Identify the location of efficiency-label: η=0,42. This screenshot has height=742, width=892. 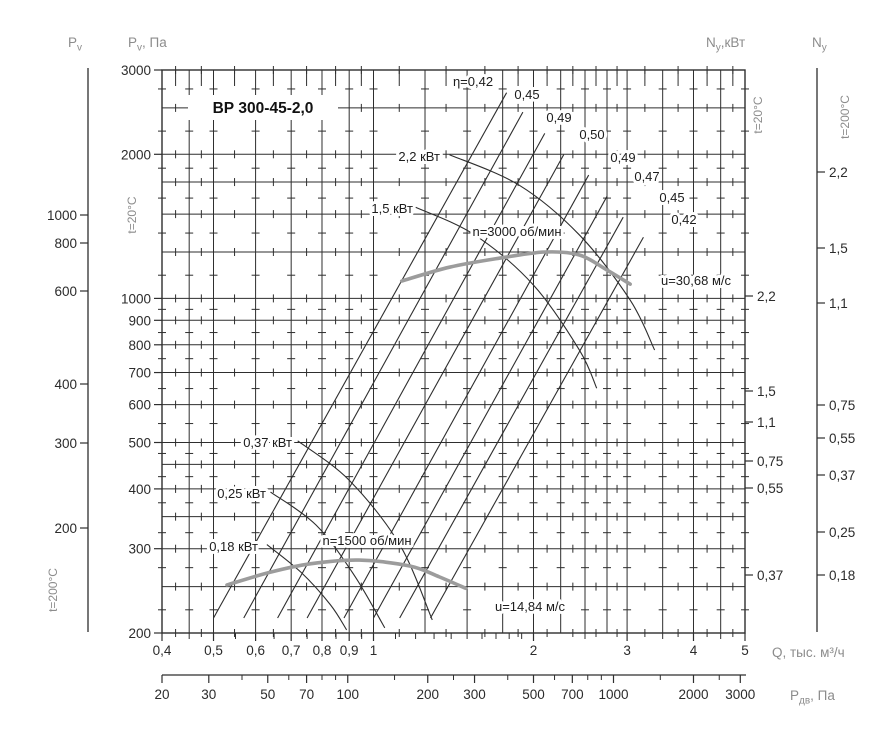
(473, 81).